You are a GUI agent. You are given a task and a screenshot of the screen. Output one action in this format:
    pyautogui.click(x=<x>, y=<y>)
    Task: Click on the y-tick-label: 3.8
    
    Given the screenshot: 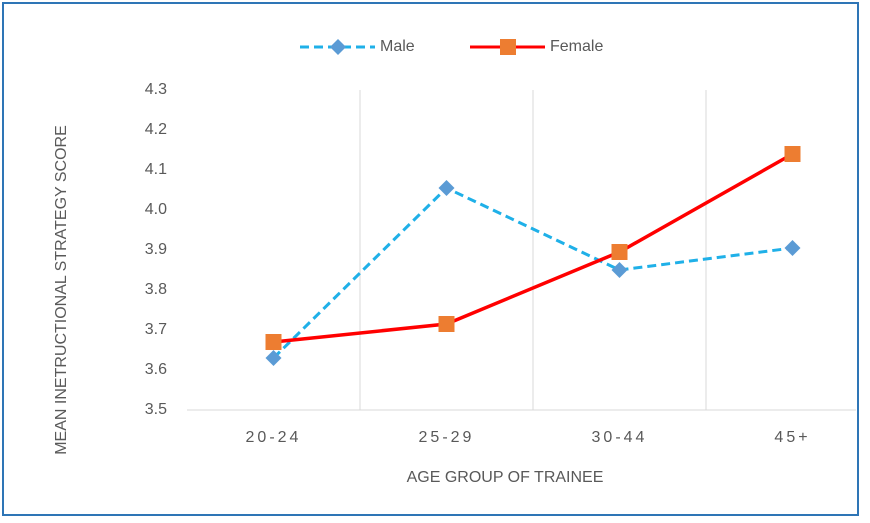 What is the action you would take?
    pyautogui.click(x=156, y=289)
    